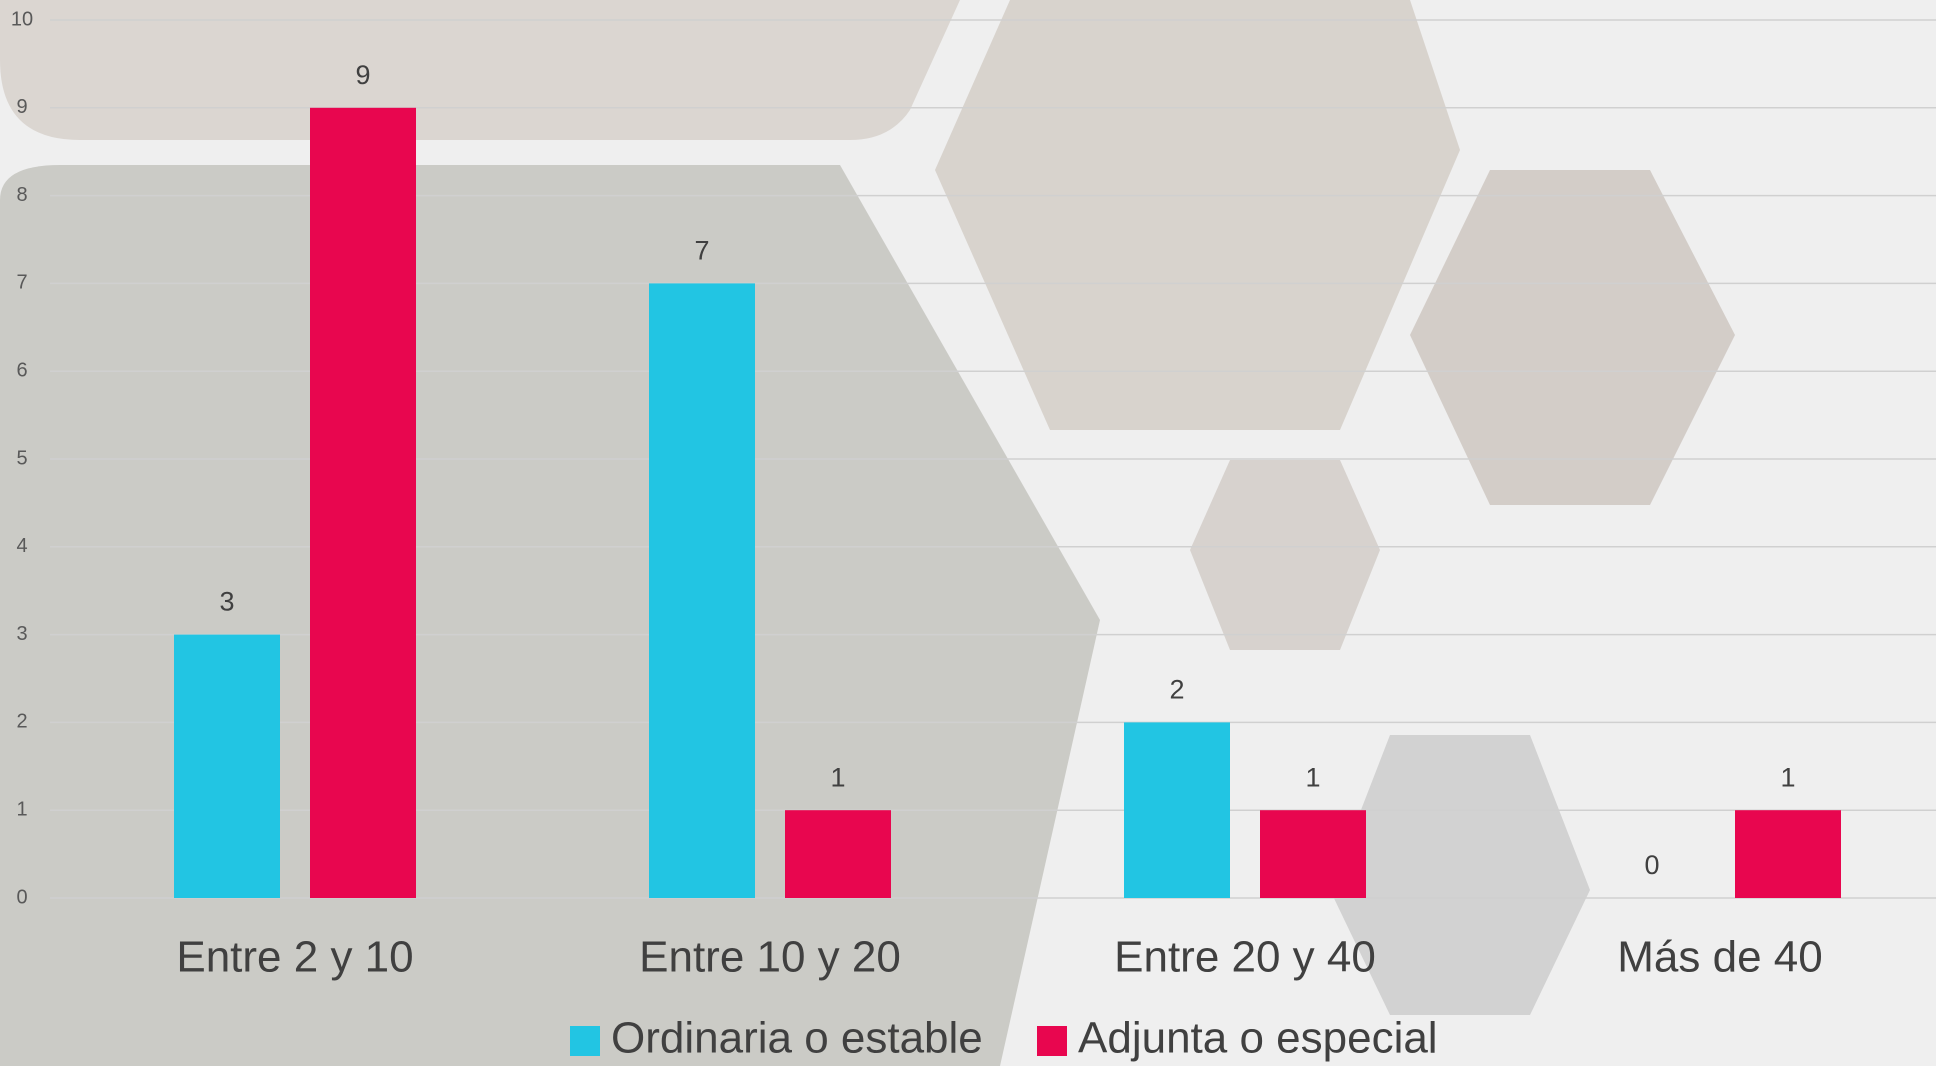  Describe the element at coordinates (21, 546) in the screenshot. I see `y-tick-label: 4` at that location.